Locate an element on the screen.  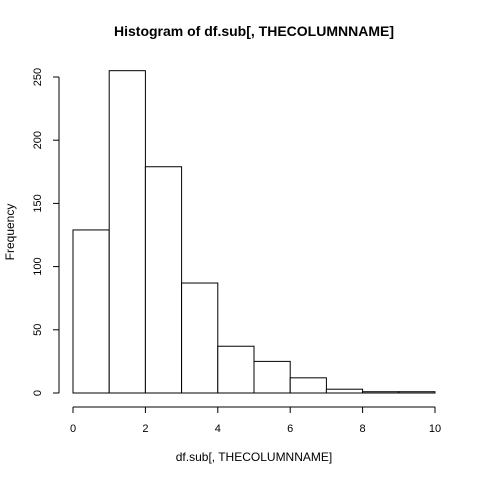
y-axis: 0 50 100 150 200 250 is located at coordinates (46, 232).